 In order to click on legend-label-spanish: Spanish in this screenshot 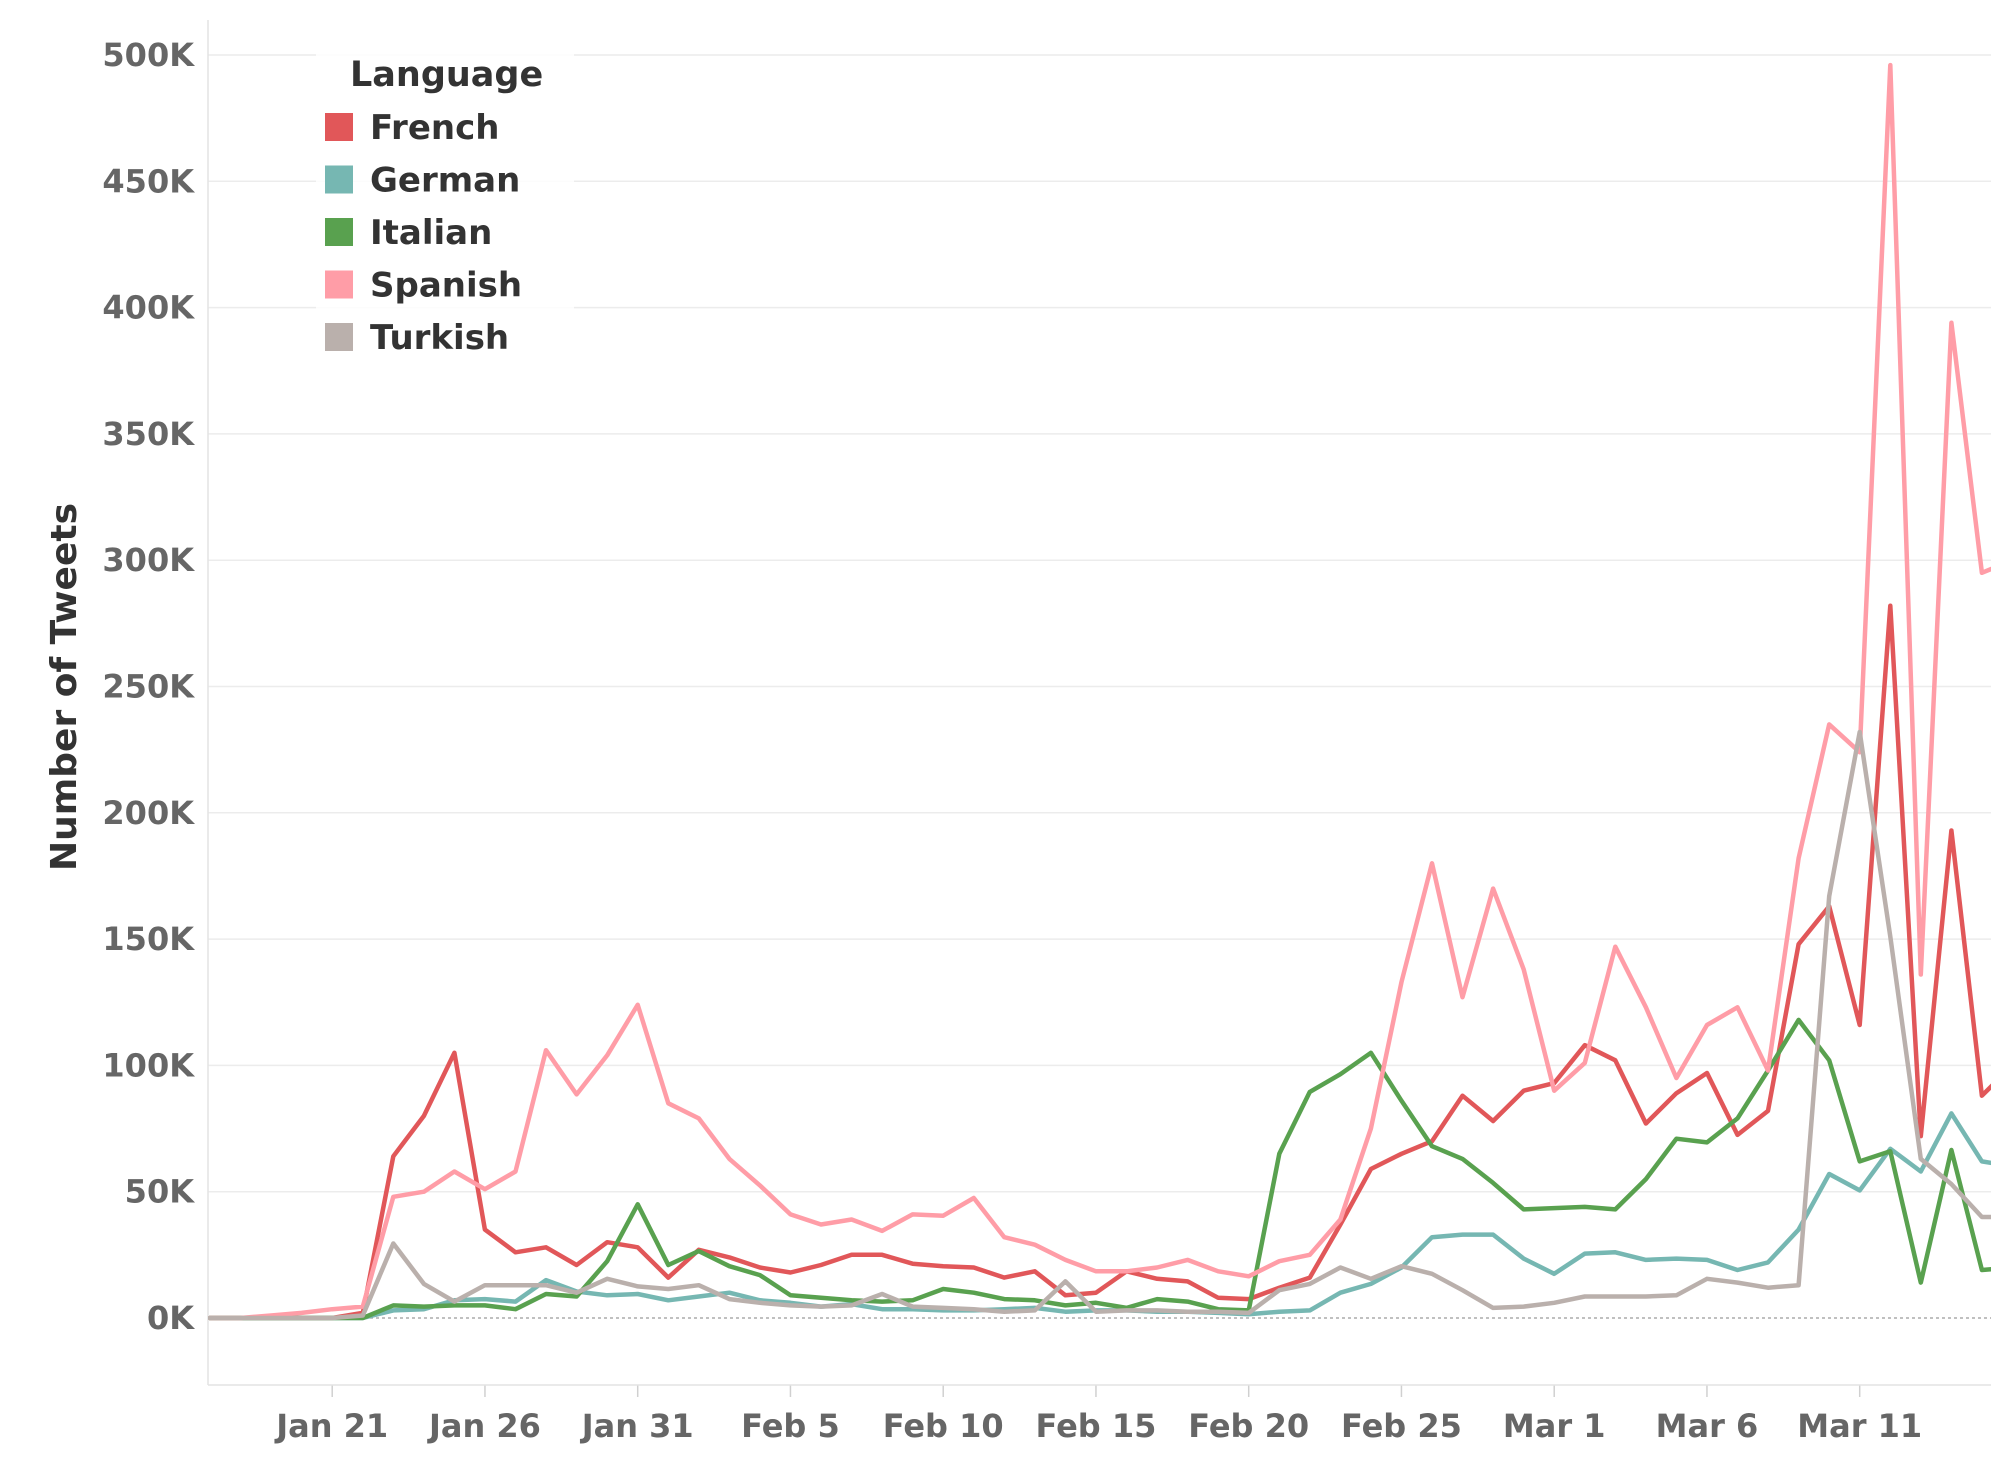, I will do `click(446, 286)`.